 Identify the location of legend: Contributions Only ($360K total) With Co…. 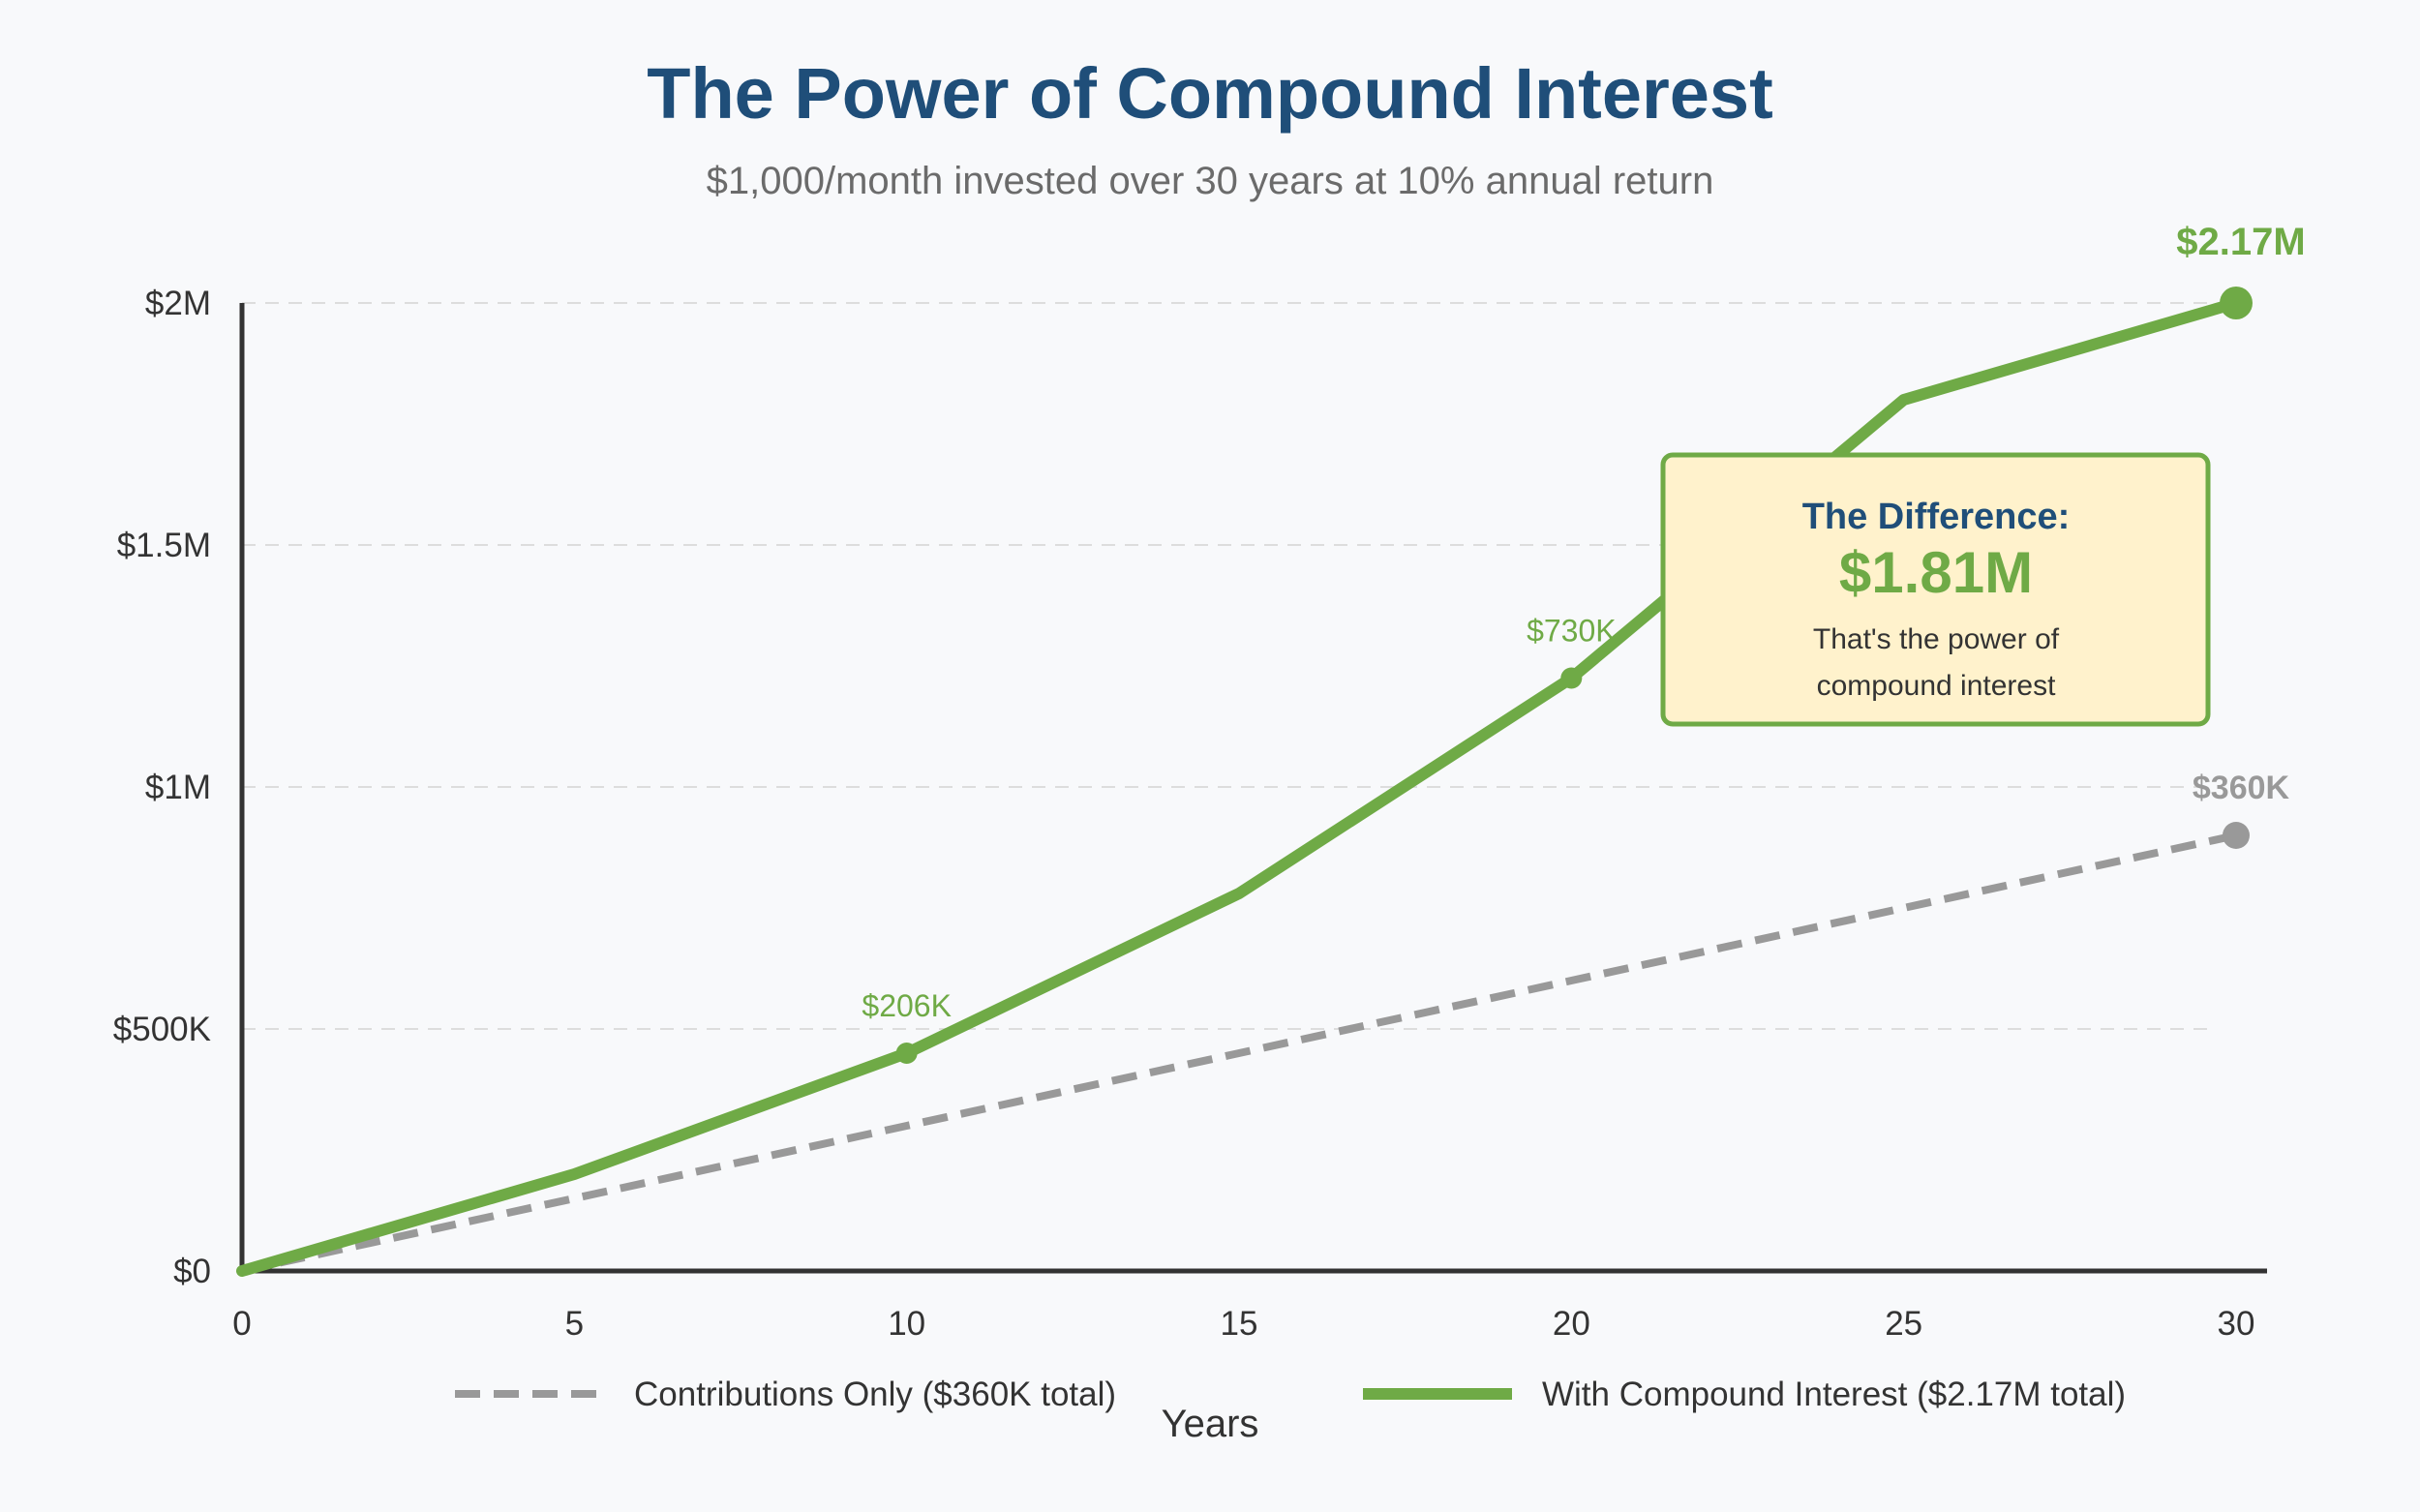
(1290, 1394).